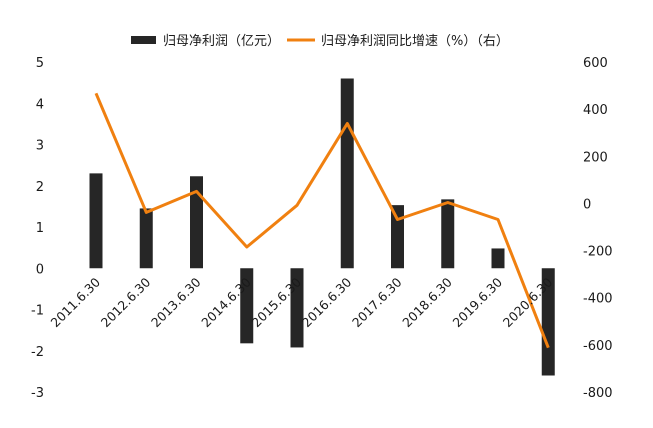 The height and width of the screenshot is (428, 653). What do you see at coordinates (427, 302) in the screenshot?
I see `x-axis-label: 2018.6.30` at bounding box center [427, 302].